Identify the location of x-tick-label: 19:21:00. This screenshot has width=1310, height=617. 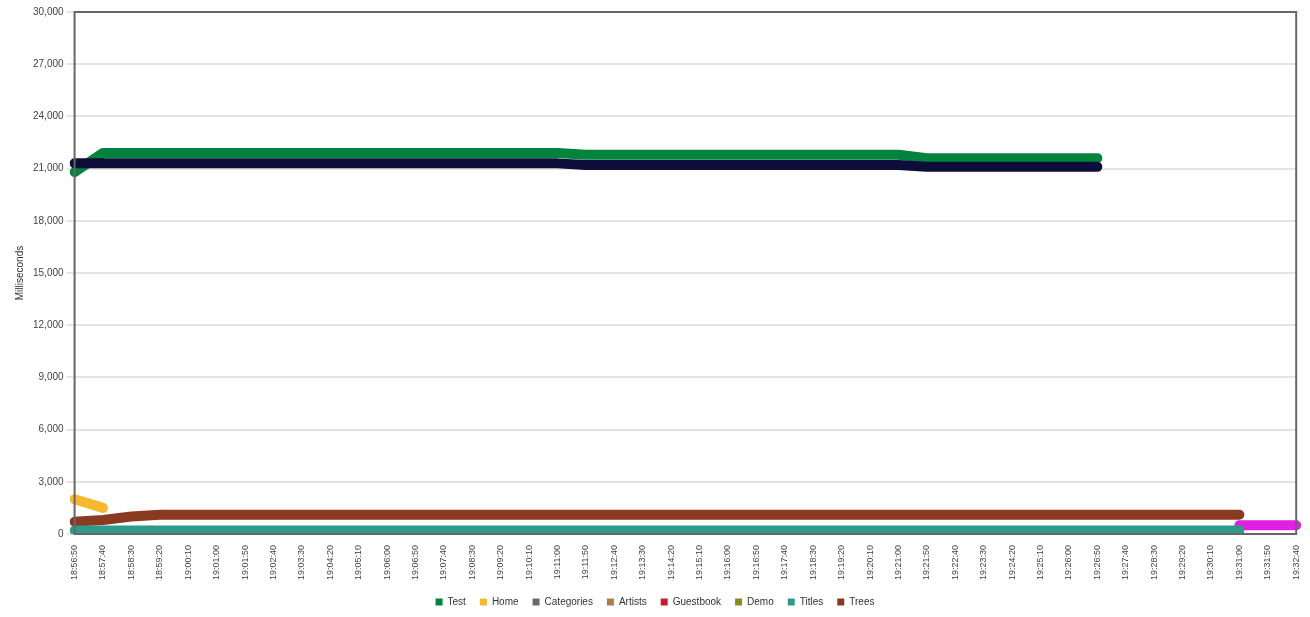
(897, 562).